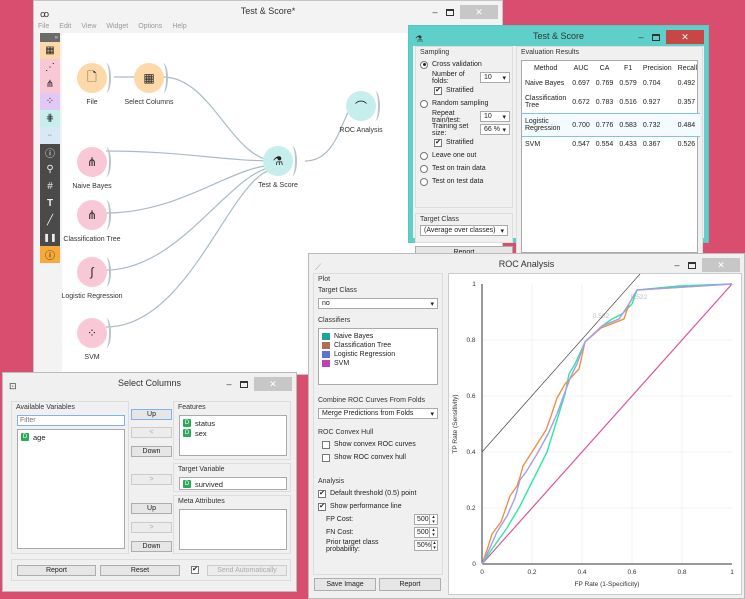 Image resolution: width=745 pixels, height=599 pixels. I want to click on naive-bayes-icon: ⋔, so click(94, 162).